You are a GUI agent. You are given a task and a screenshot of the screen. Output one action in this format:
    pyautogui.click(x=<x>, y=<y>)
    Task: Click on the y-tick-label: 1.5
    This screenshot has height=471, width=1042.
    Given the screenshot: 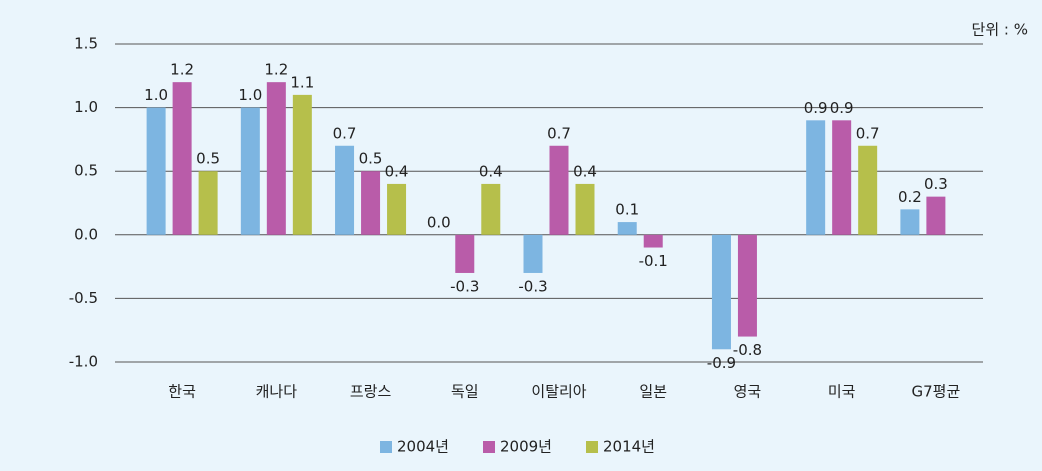 What is the action you would take?
    pyautogui.click(x=86, y=44)
    